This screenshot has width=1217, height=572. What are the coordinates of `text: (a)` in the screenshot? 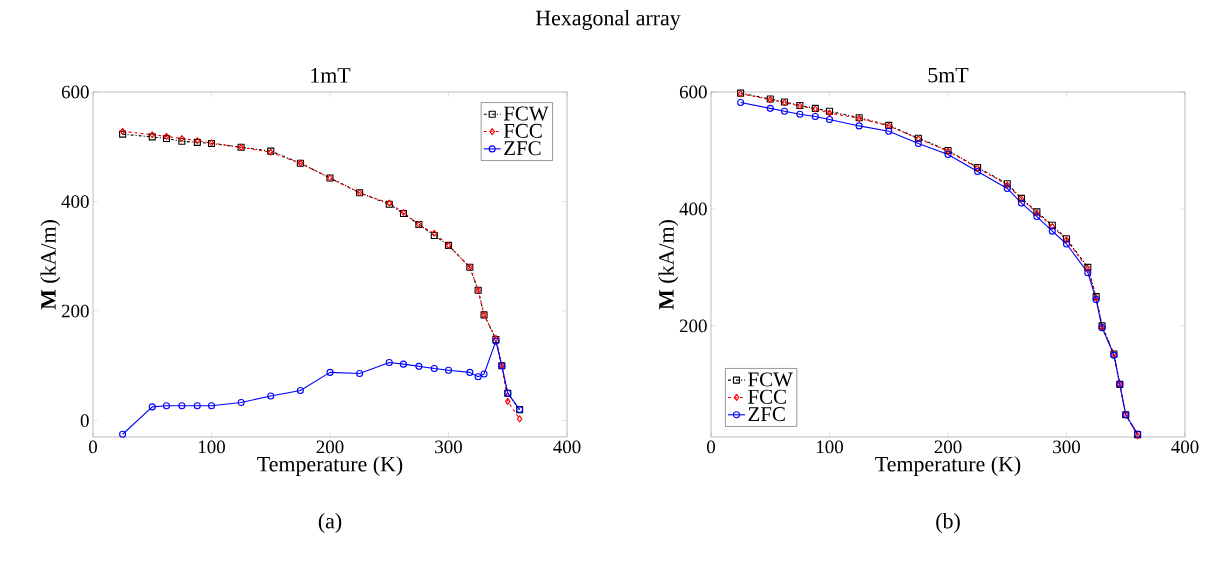 It's located at (330, 523).